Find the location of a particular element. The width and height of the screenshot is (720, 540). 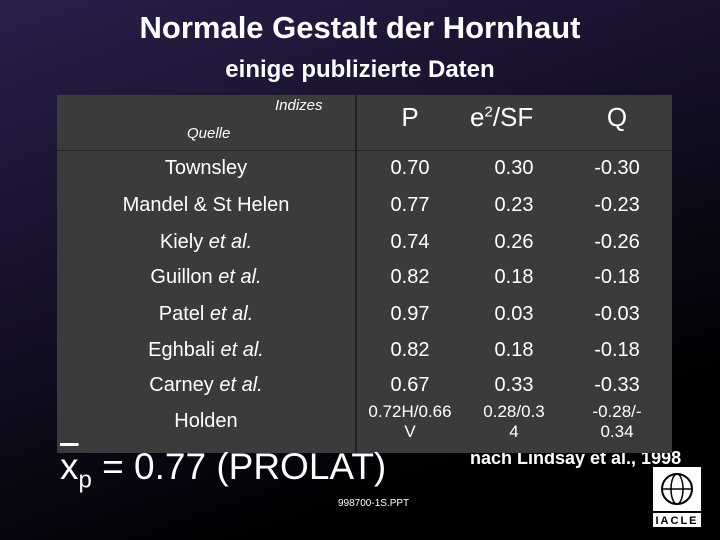

q-cell: -0.33 is located at coordinates (617, 385).